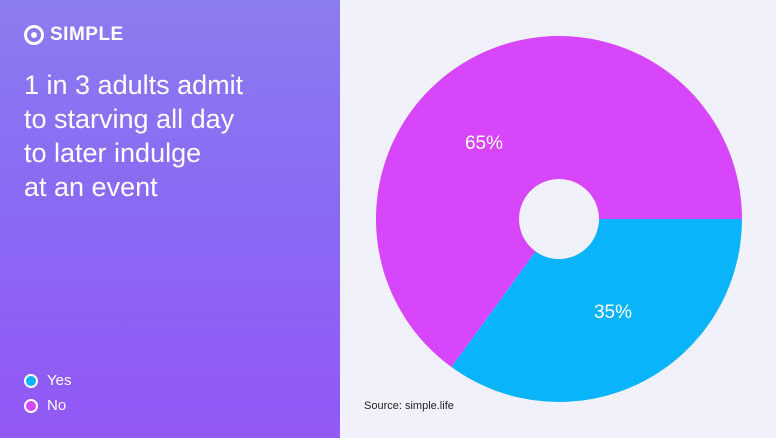 This screenshot has height=438, width=776. I want to click on source-note: Source: simple.life, so click(409, 406).